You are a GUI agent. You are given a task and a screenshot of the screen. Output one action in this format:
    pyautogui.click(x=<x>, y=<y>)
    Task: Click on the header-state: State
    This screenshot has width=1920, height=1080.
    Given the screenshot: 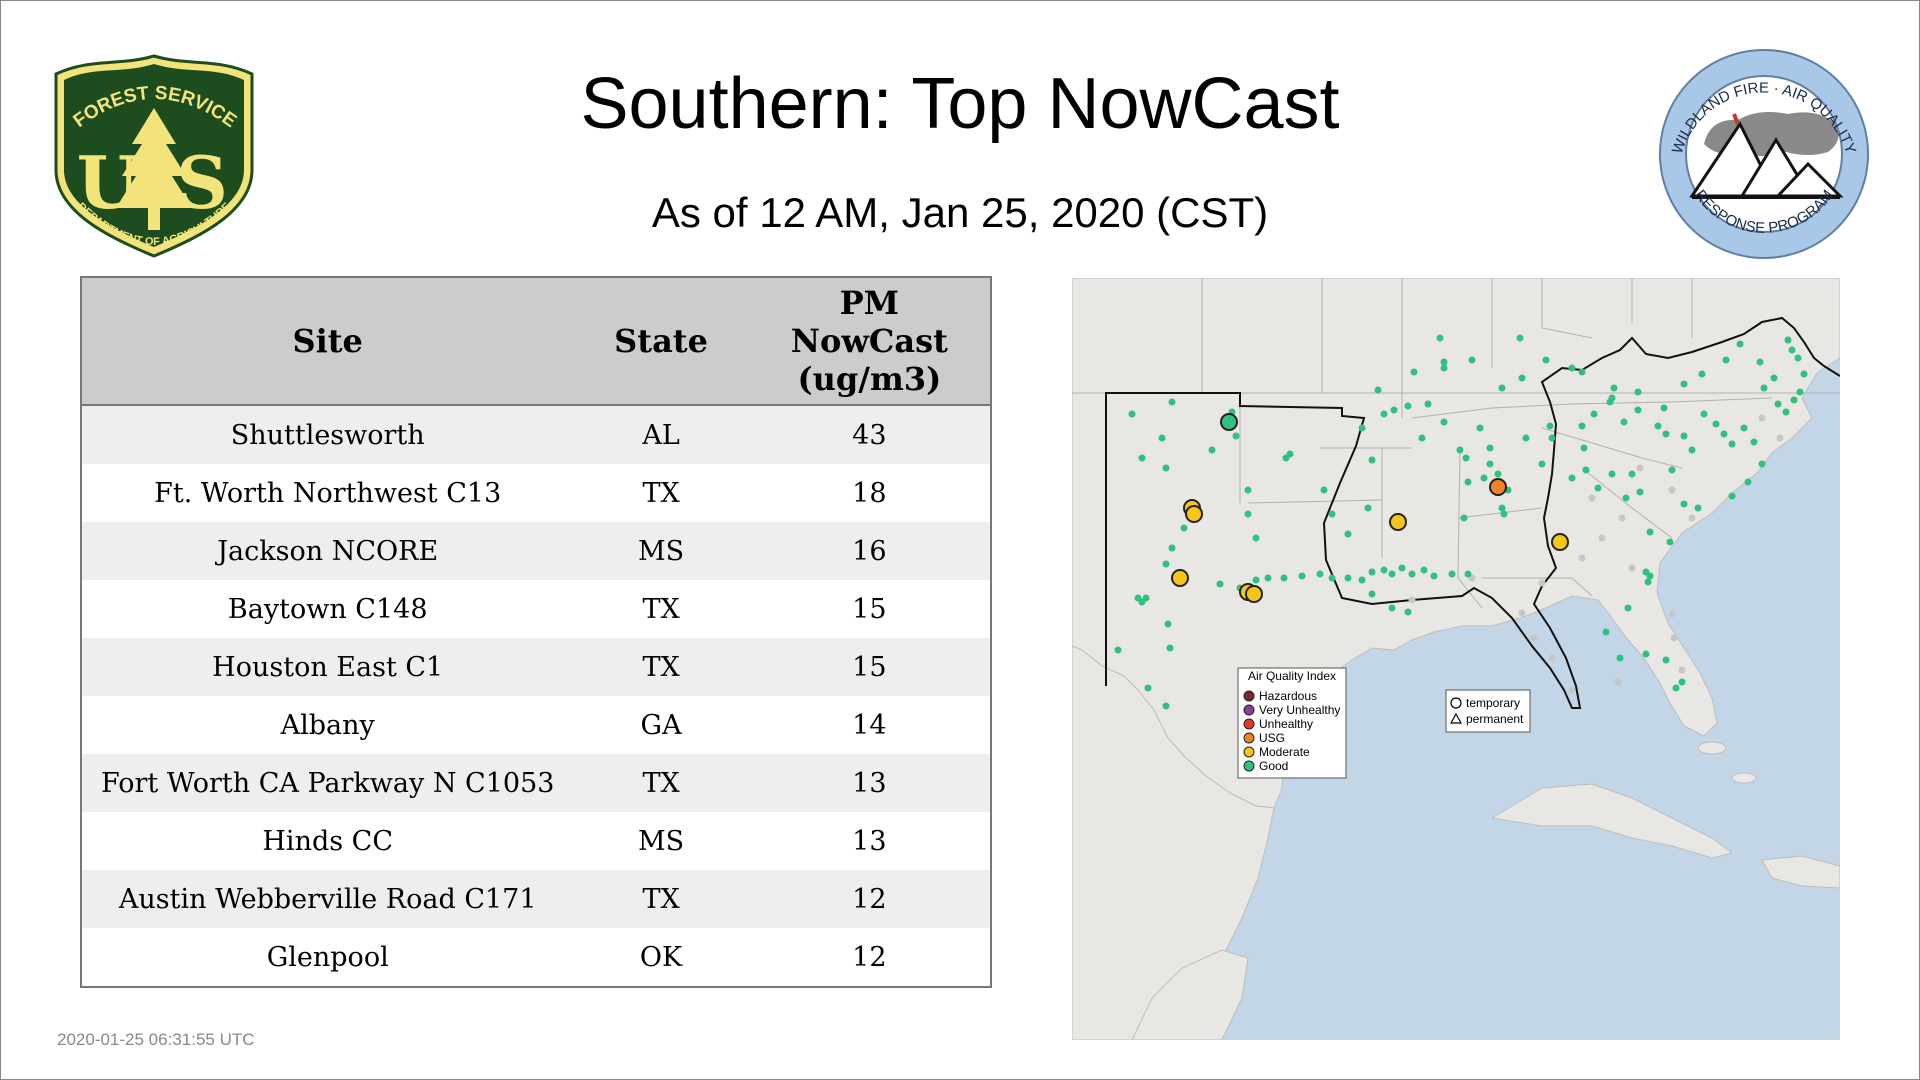 What is the action you would take?
    pyautogui.click(x=661, y=342)
    